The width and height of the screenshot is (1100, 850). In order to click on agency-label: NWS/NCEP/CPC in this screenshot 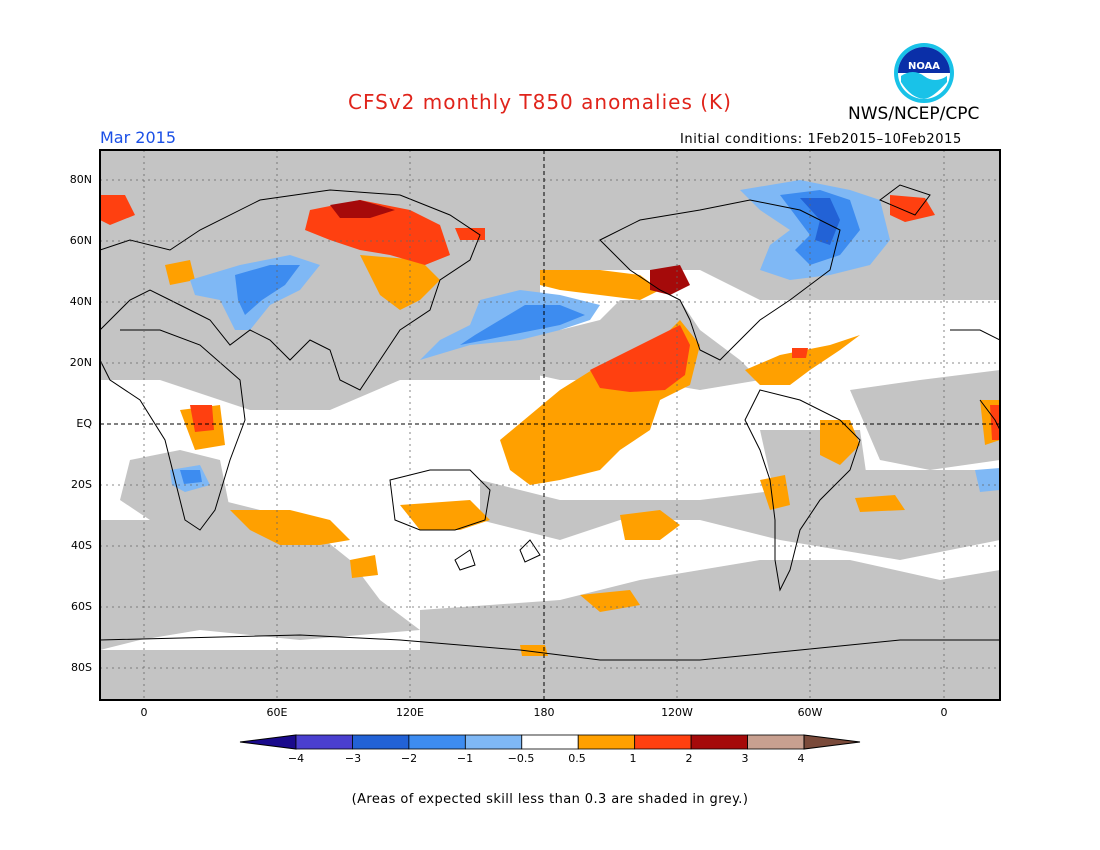, I will do `click(914, 114)`.